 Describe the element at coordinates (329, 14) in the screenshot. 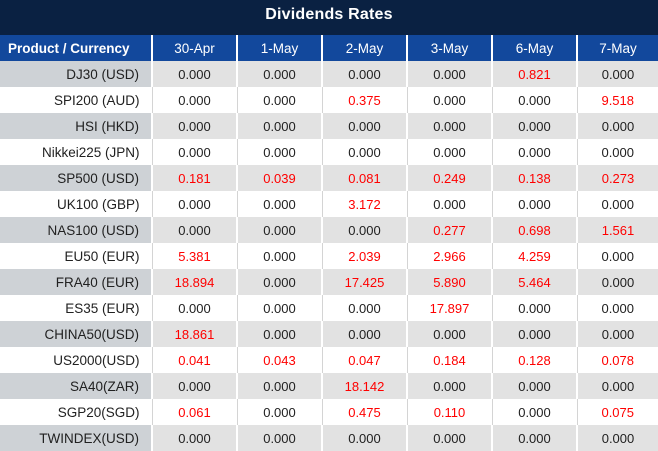

I see `page-title: Dividends Rates` at that location.